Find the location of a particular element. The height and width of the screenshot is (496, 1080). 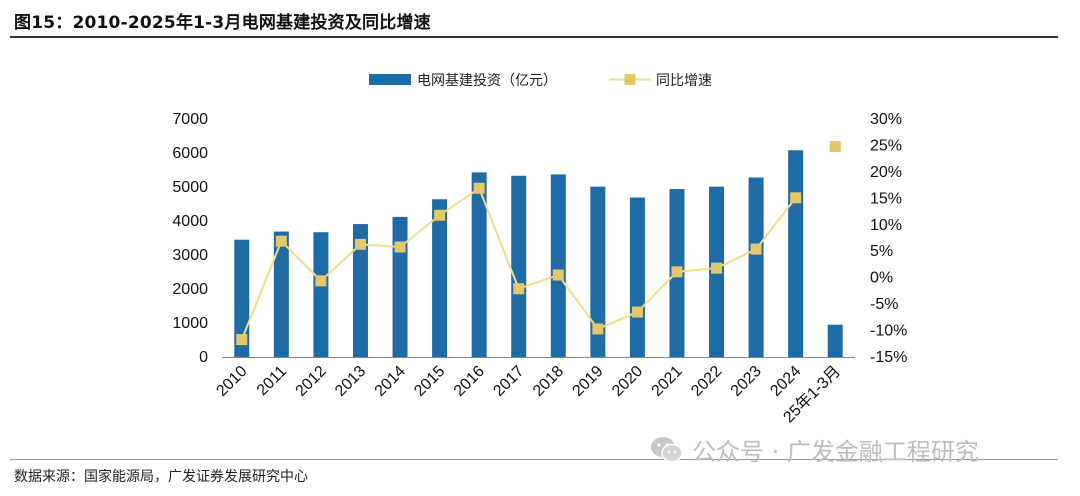

x-tick-label: 2023 is located at coordinates (746, 381).